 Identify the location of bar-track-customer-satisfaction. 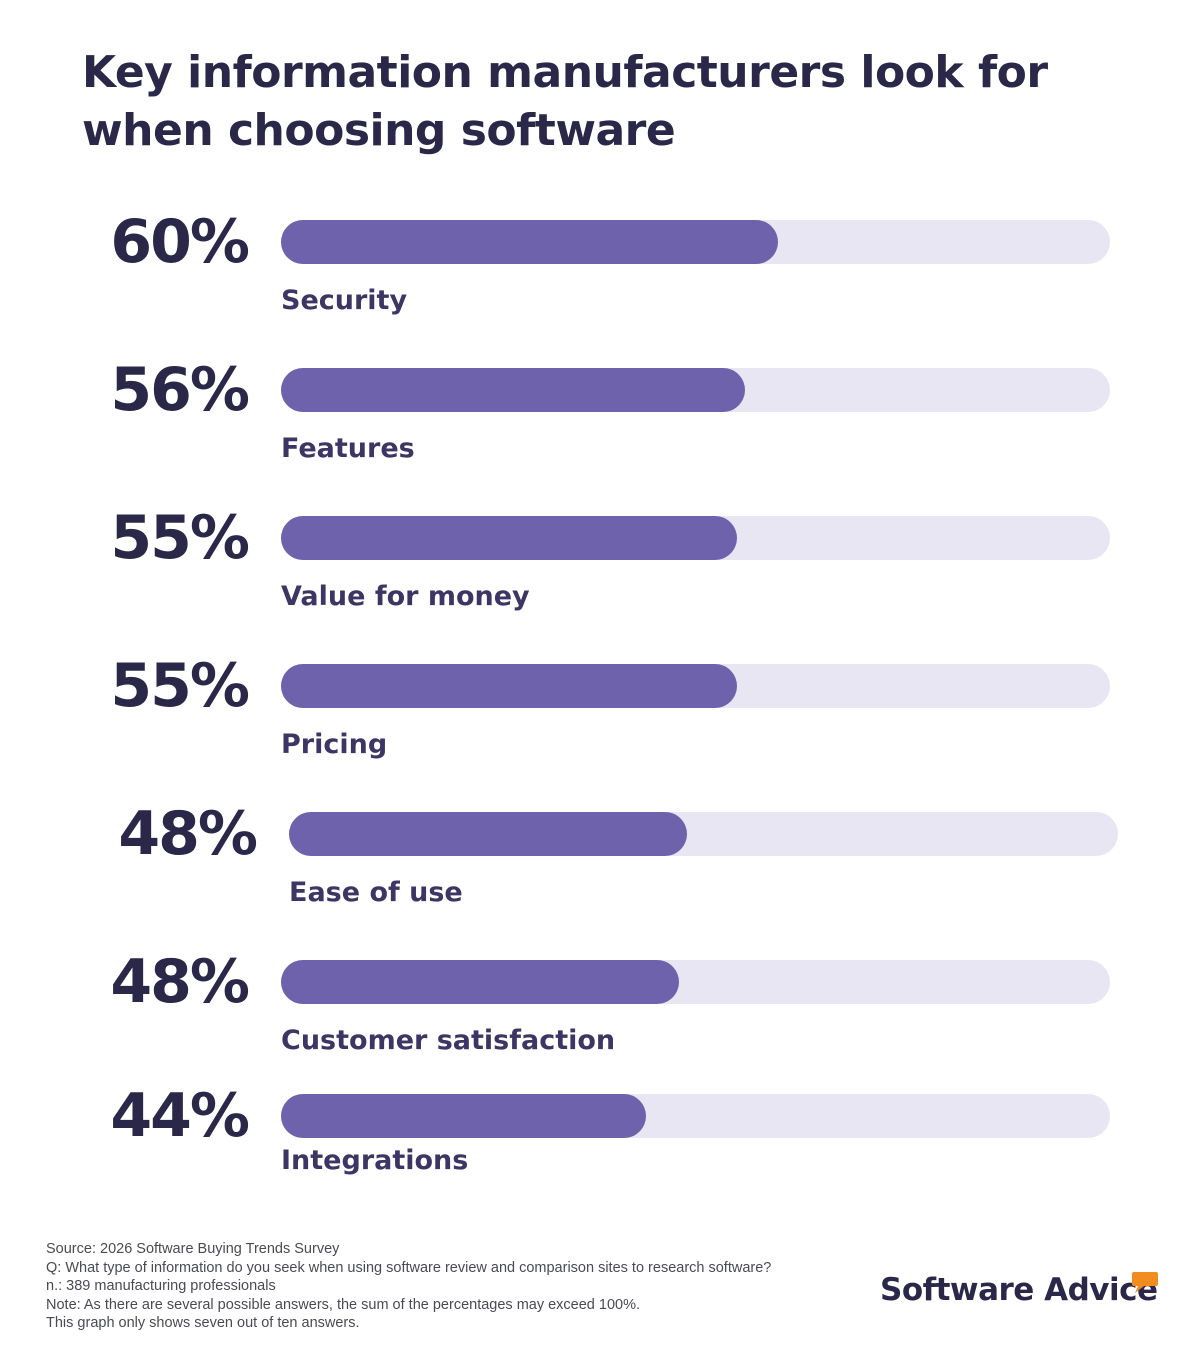
(695, 982).